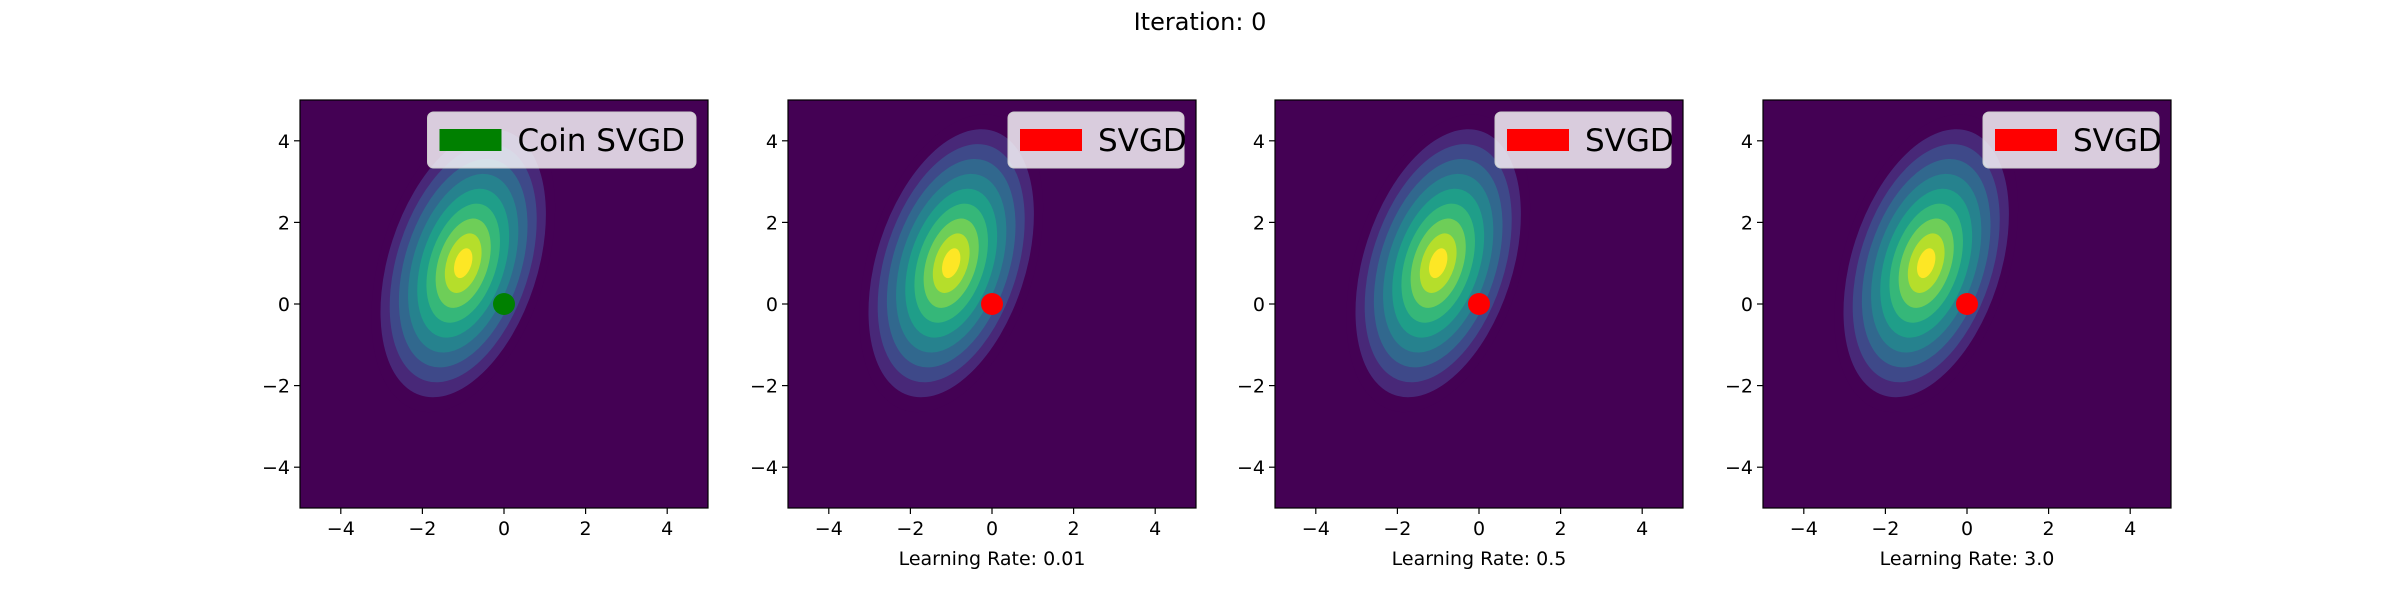 The width and height of the screenshot is (2400, 600). I want to click on subplot-1: −4 −2 0 2 4 −4 −2 0 2 4 Coin SVGD, so click(485, 319).